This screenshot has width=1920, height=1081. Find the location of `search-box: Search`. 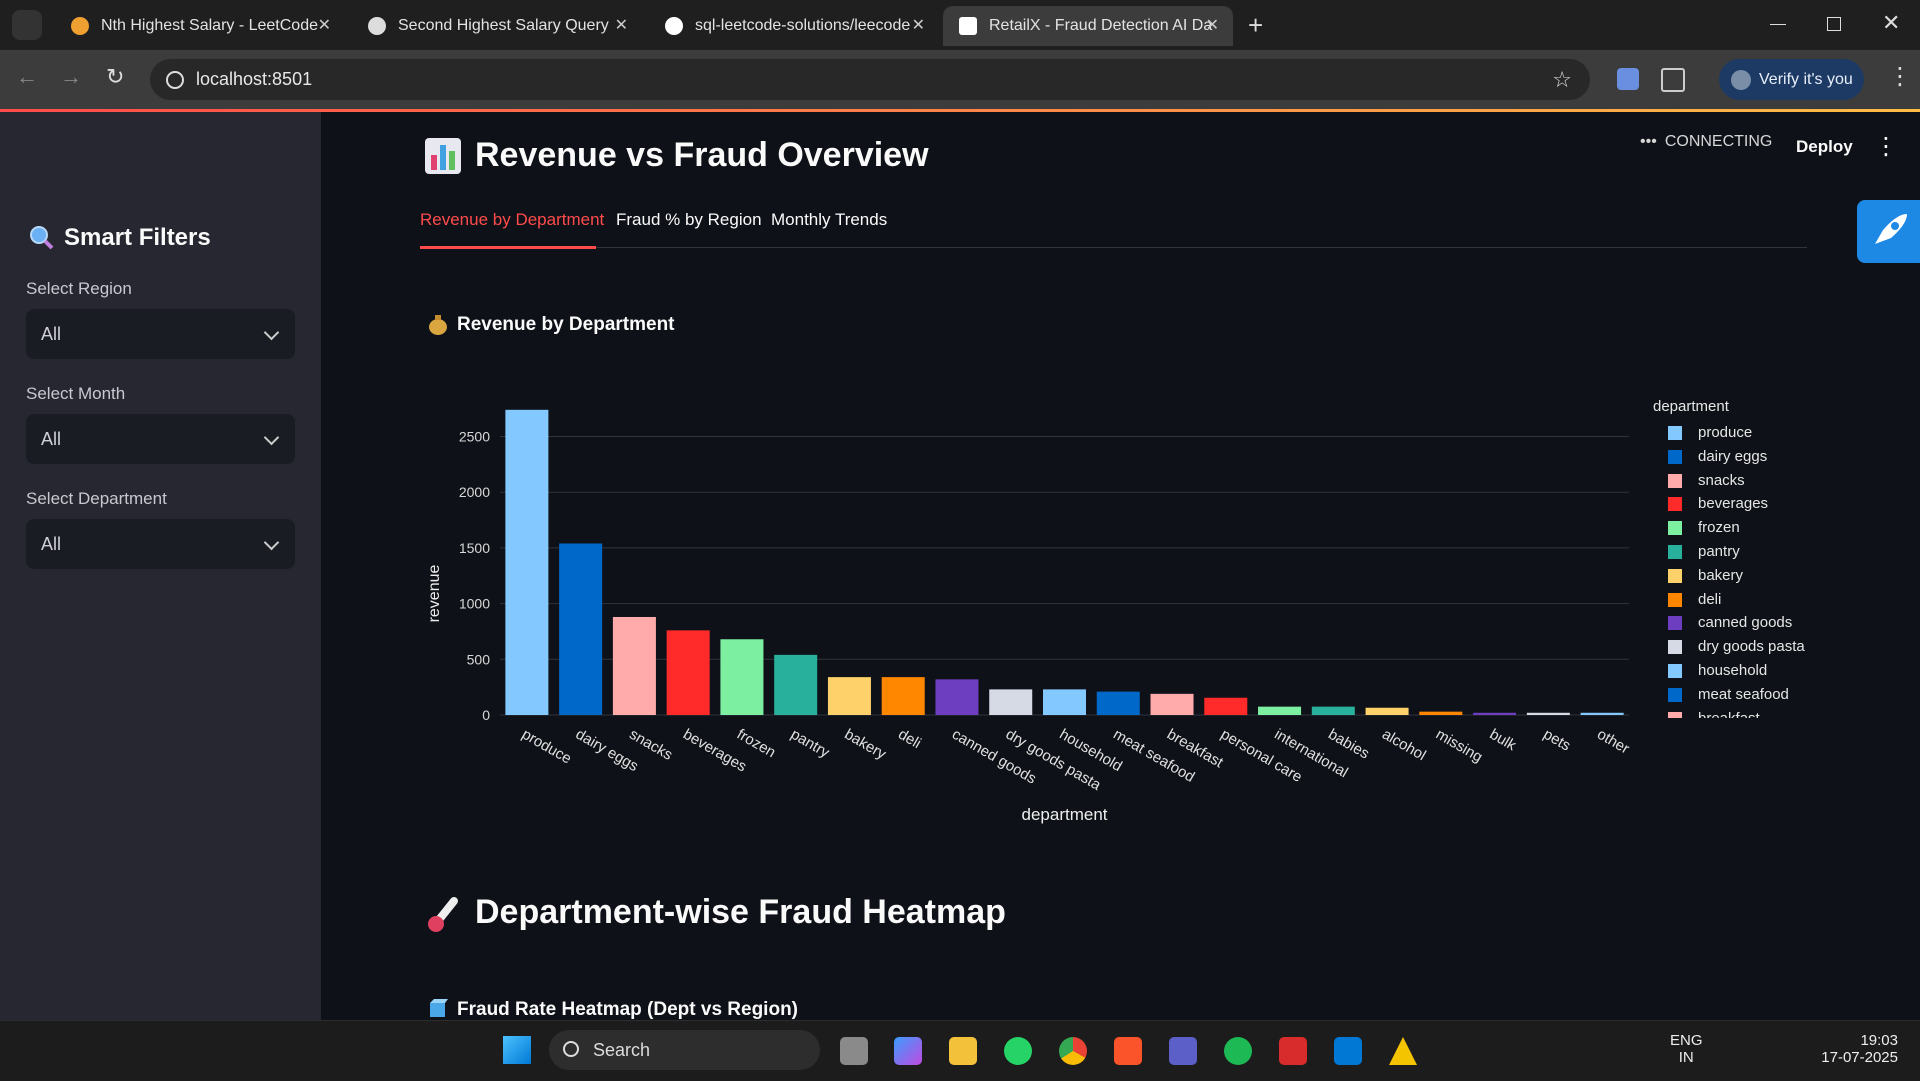

search-box: Search is located at coordinates (684, 1050).